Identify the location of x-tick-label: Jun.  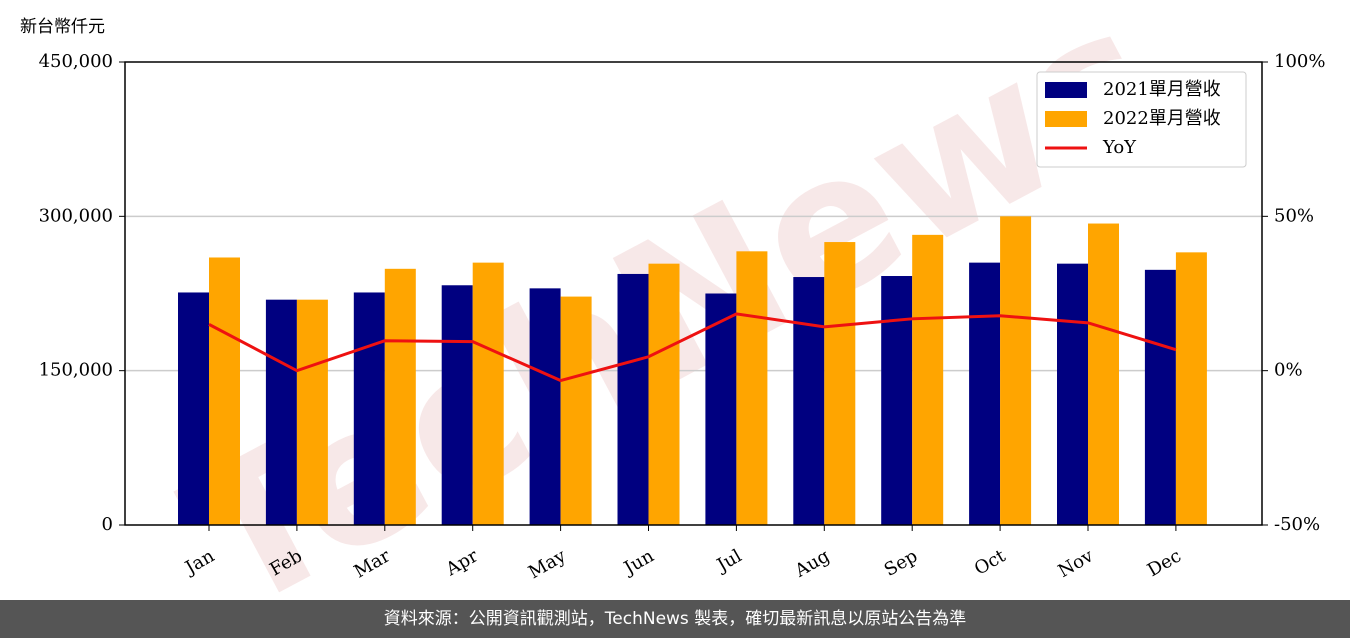
(638, 562).